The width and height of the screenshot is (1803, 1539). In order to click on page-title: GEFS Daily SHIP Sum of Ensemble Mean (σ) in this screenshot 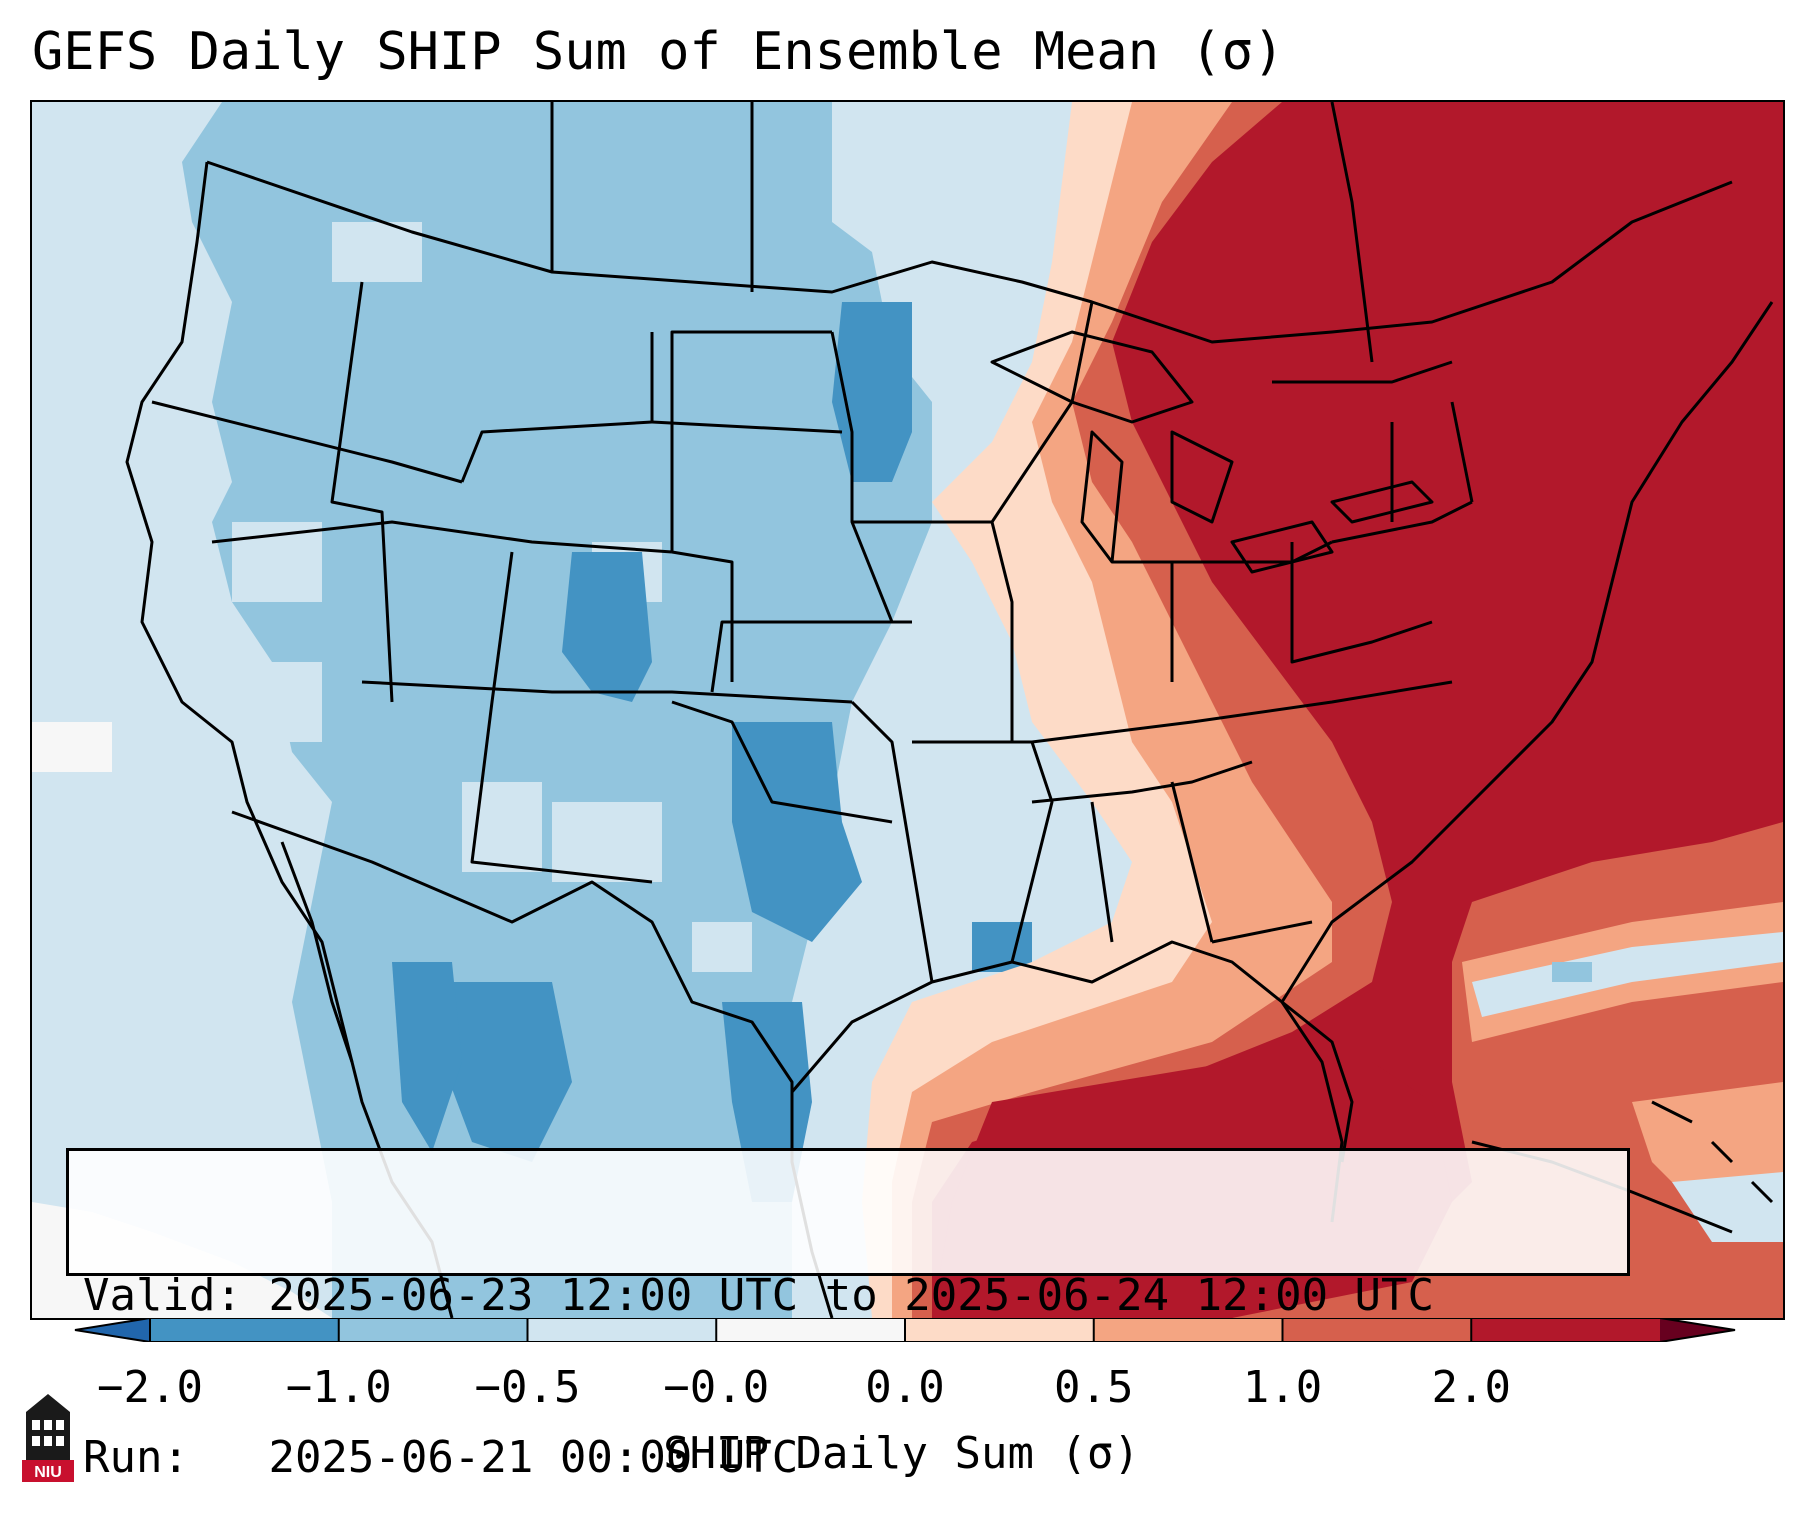, I will do `click(658, 52)`.